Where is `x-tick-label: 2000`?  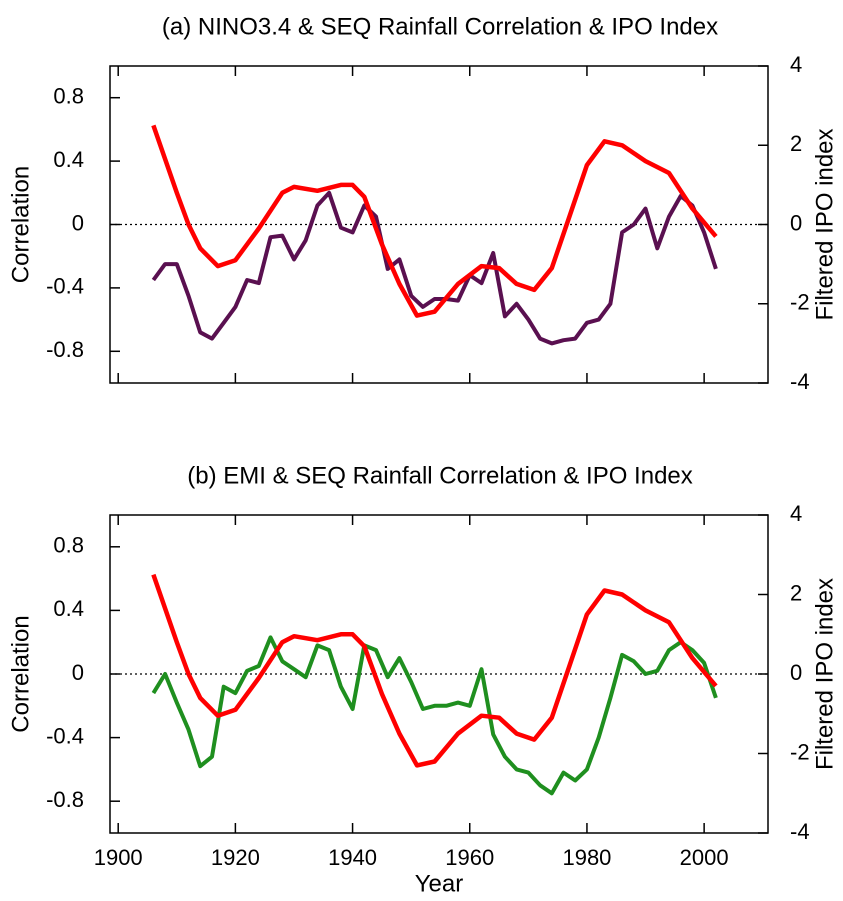 x-tick-label: 2000 is located at coordinates (704, 857).